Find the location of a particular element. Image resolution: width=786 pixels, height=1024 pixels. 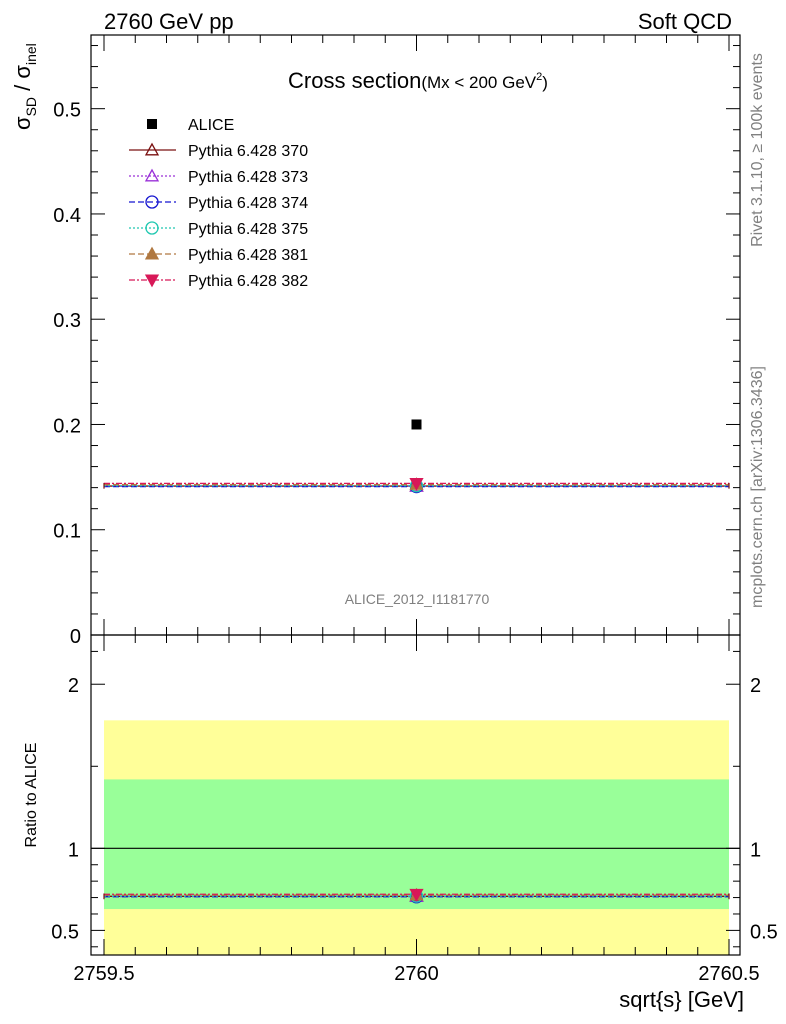

chart-title-sub: (Mx < 200 GeV is located at coordinates (478, 82).